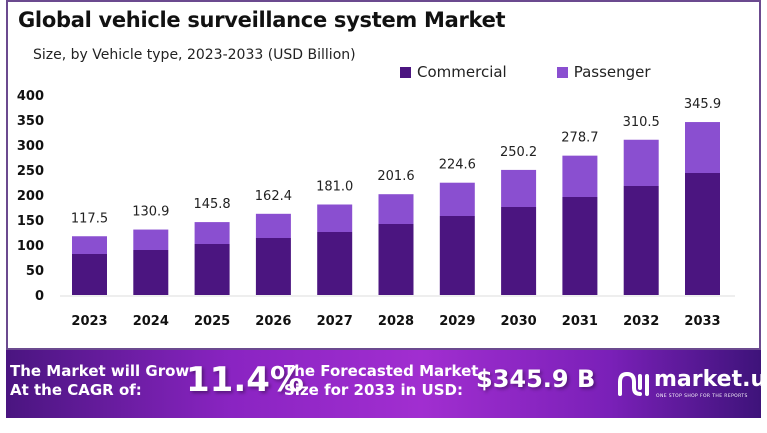 Image resolution: width=767 pixels, height=433 pixels. I want to click on bar-commercial-2028, so click(396, 259).